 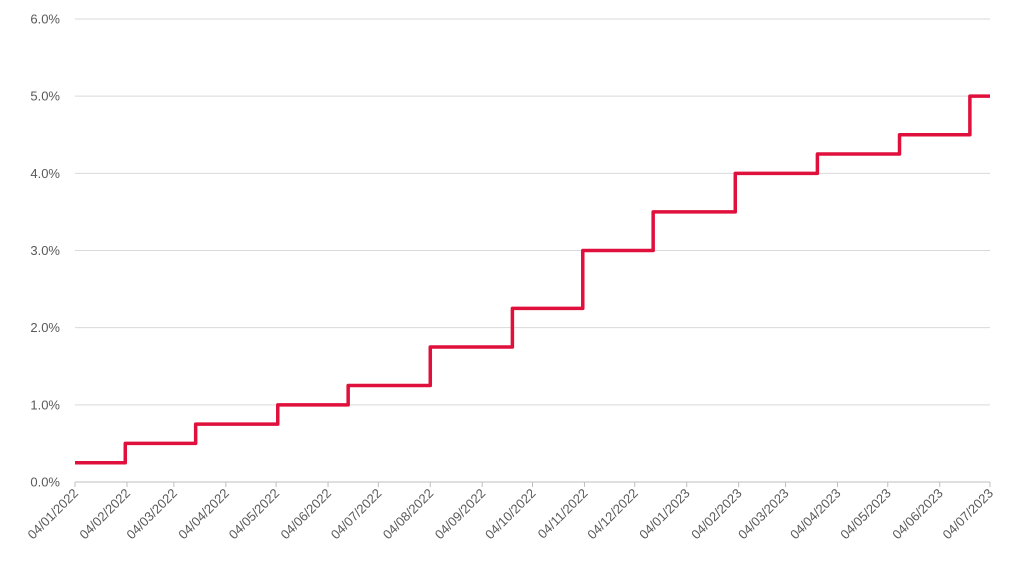 What do you see at coordinates (460, 514) in the screenshot?
I see `x-tick-label: 04/09/2022` at bounding box center [460, 514].